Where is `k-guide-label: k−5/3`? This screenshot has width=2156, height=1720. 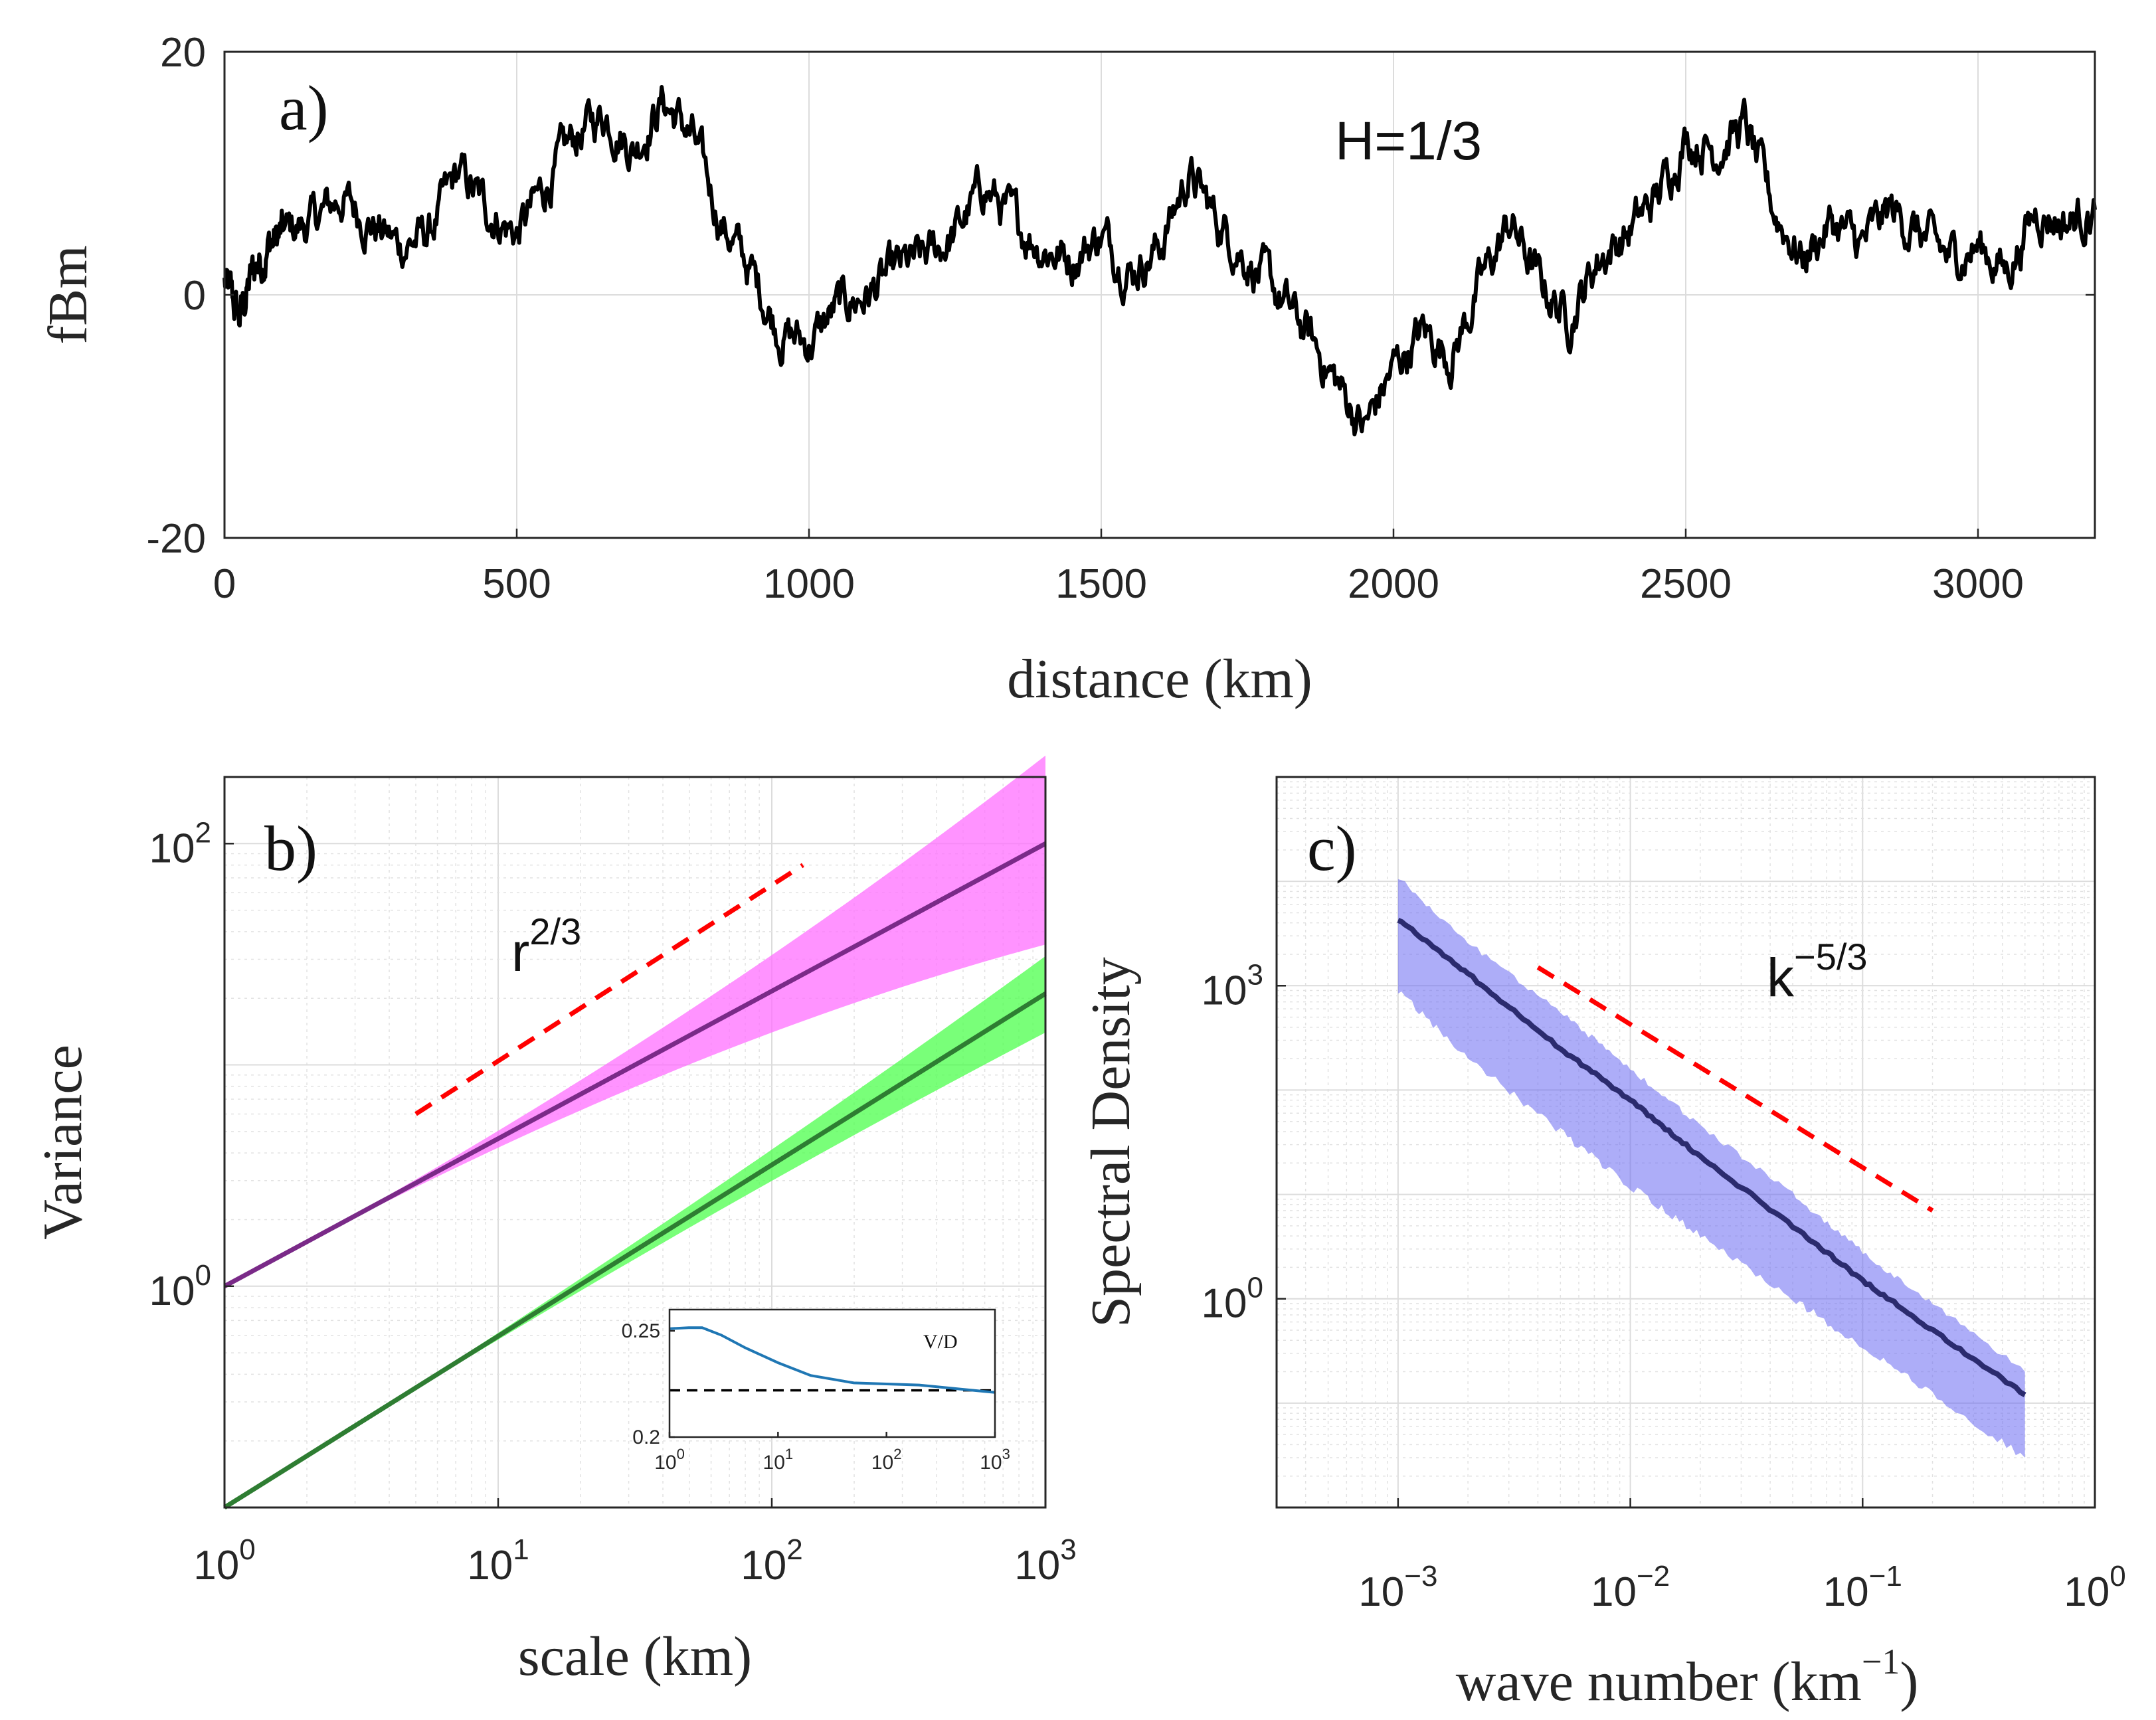
k-guide-label: k−5/3 is located at coordinates (1817, 972).